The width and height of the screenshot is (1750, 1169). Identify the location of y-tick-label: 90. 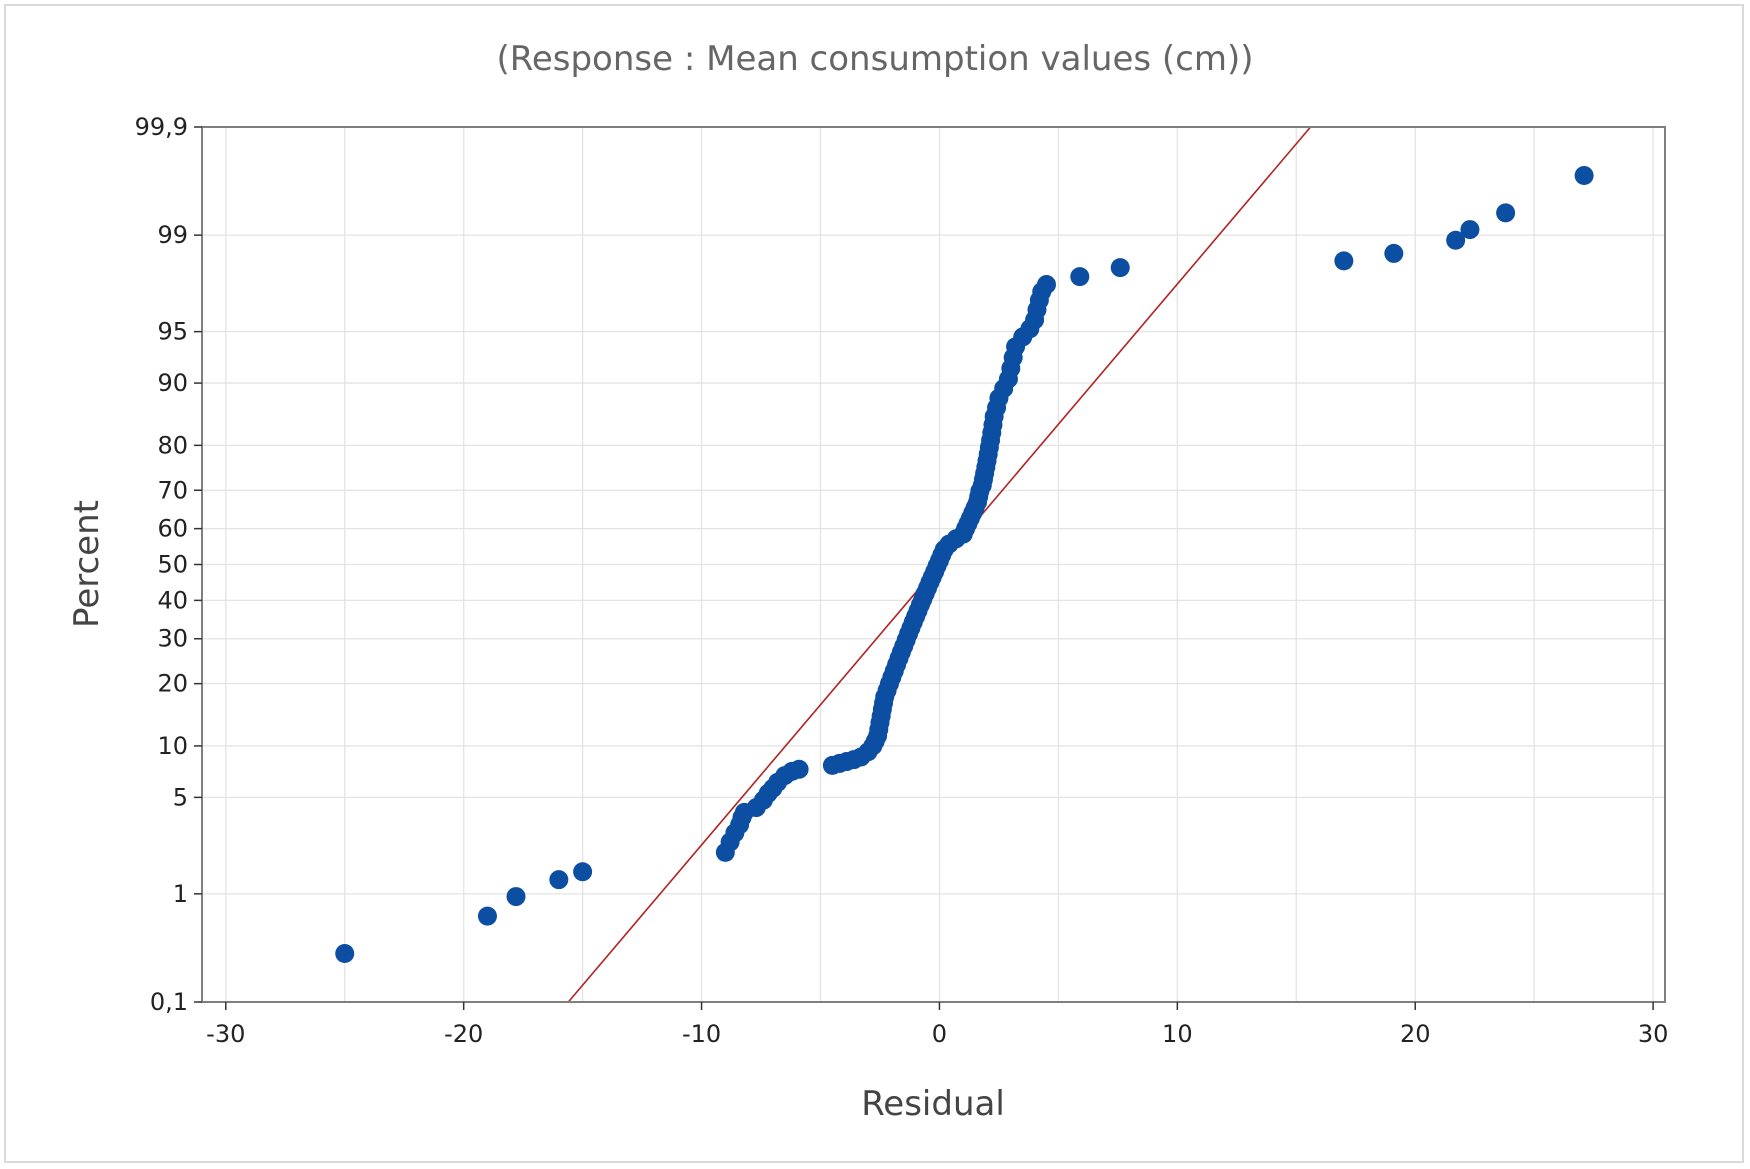
(172, 383).